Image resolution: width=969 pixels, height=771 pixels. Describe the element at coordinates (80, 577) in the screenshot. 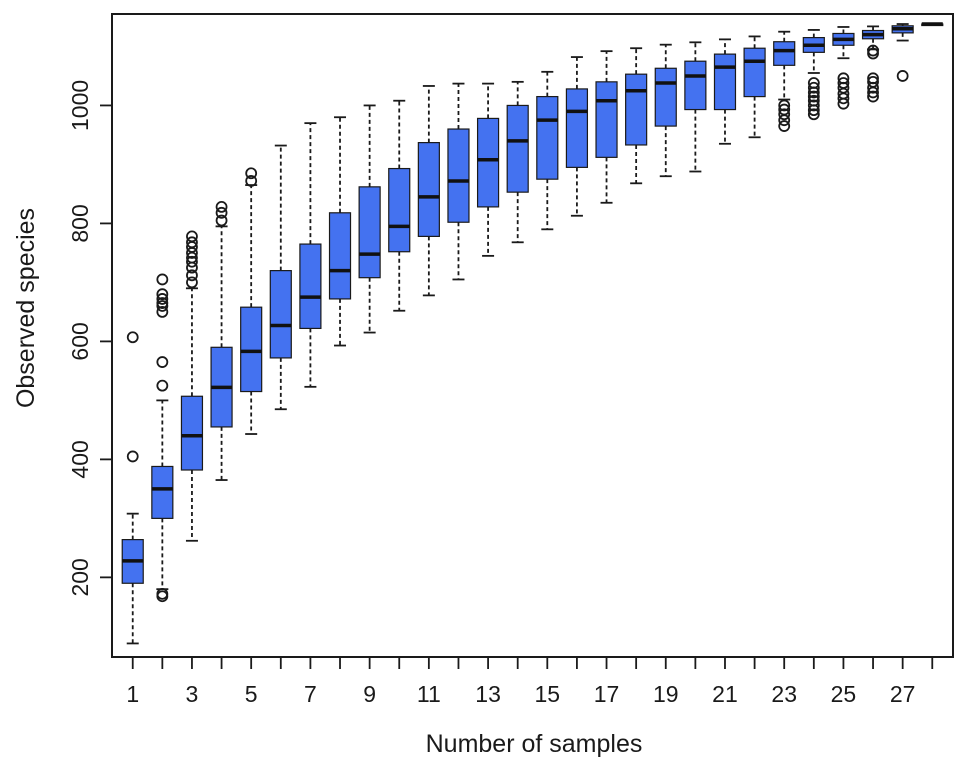

I see `y-tick-label: 200` at that location.